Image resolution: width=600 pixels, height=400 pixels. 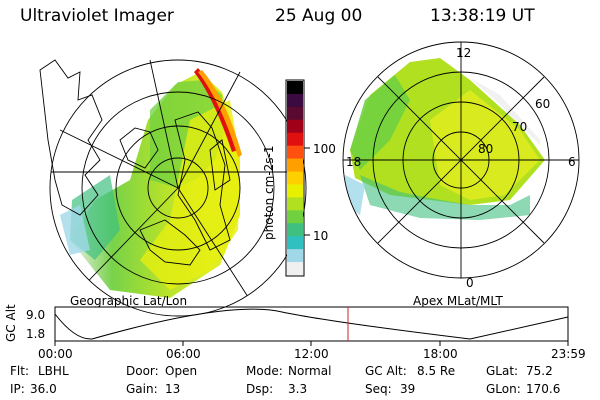 What do you see at coordinates (43, 389) in the screenshot?
I see `info-value: 36.0` at bounding box center [43, 389].